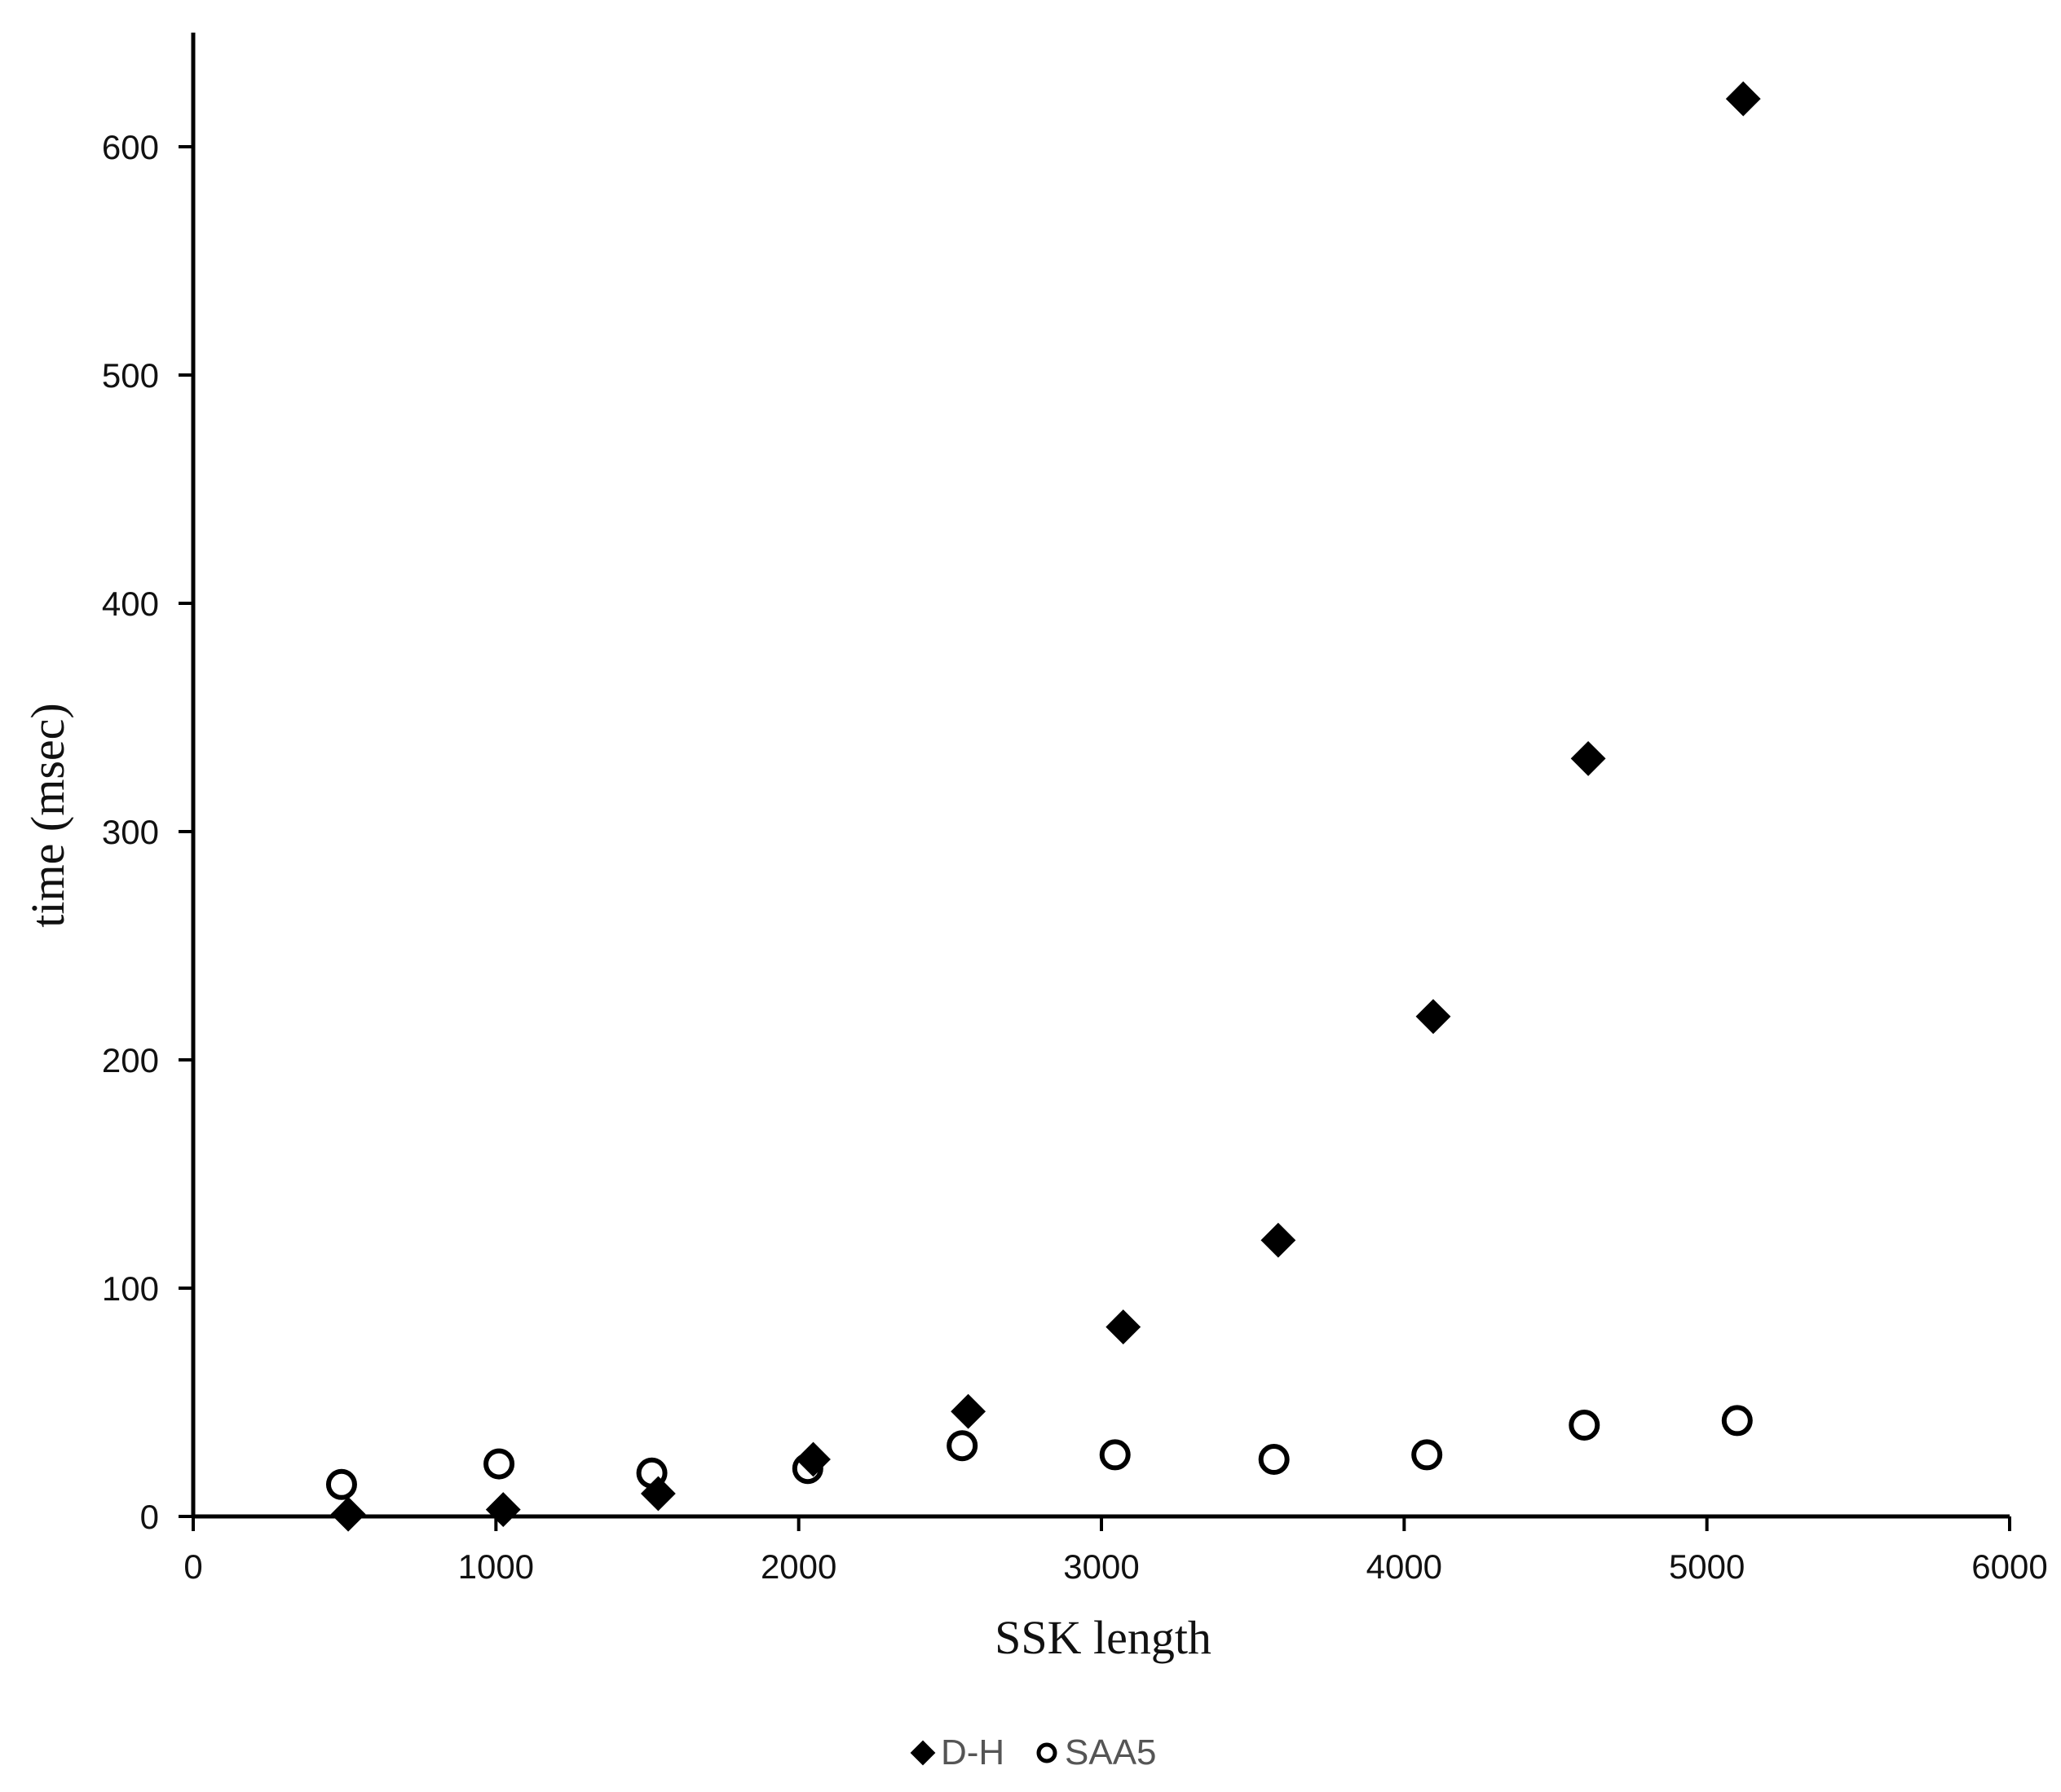  What do you see at coordinates (192, 1566) in the screenshot?
I see `x-tick-label: 0` at bounding box center [192, 1566].